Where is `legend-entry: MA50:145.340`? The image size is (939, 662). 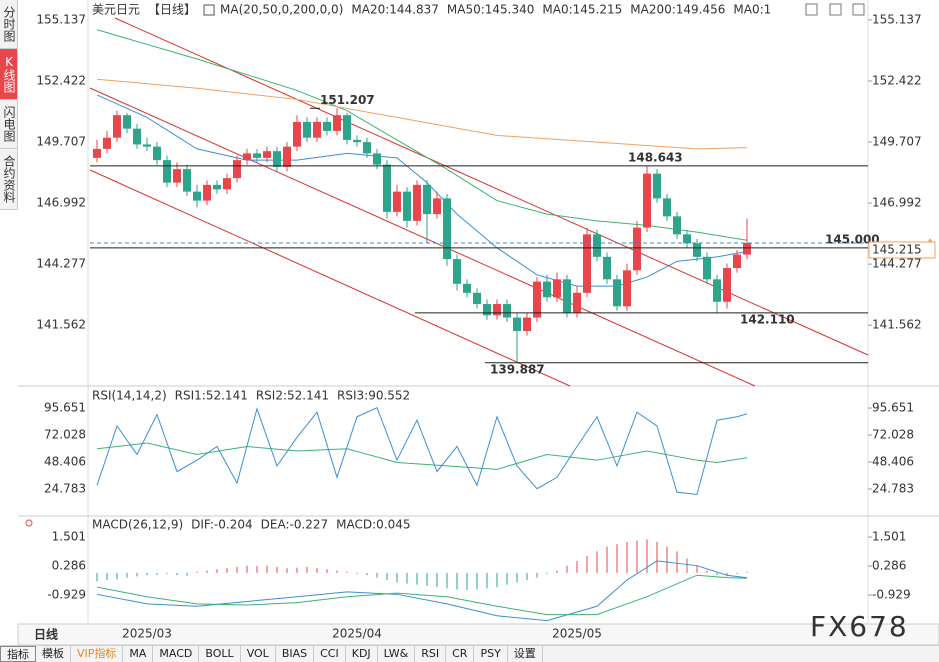
legend-entry: MA50:145.340 is located at coordinates (491, 10).